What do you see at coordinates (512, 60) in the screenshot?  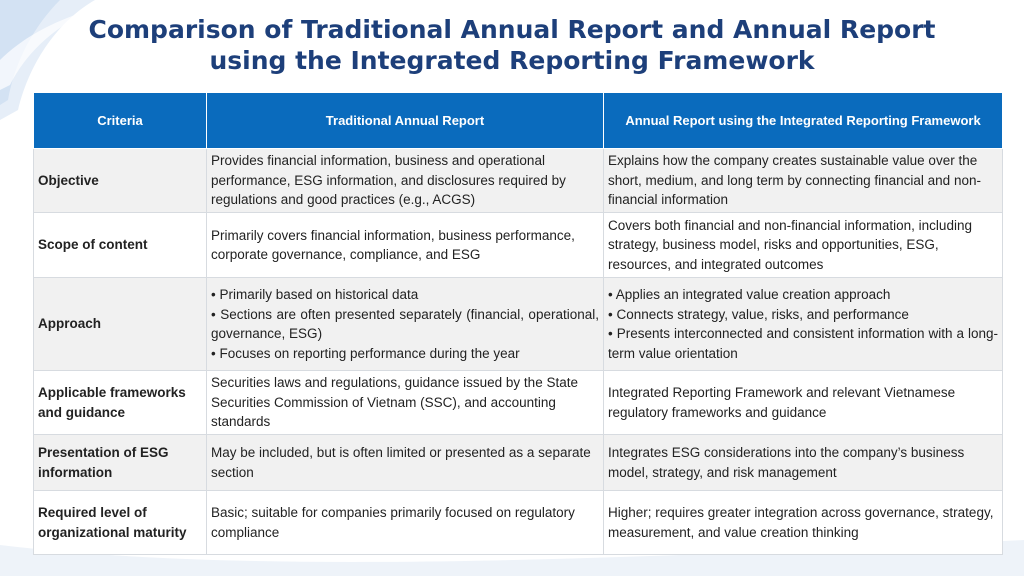 I see `title-line-2: using the Integrated Reporting Framework` at bounding box center [512, 60].